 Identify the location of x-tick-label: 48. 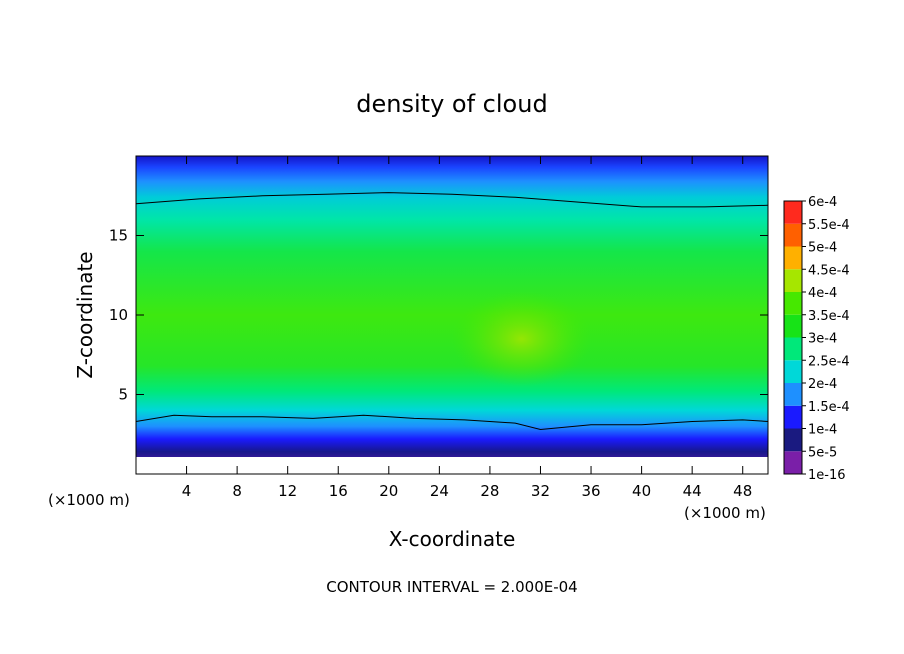
(742, 491).